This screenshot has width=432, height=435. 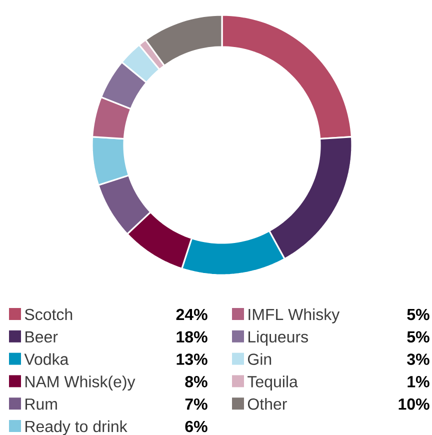 What do you see at coordinates (46, 359) in the screenshot?
I see `legend-label: Vodka` at bounding box center [46, 359].